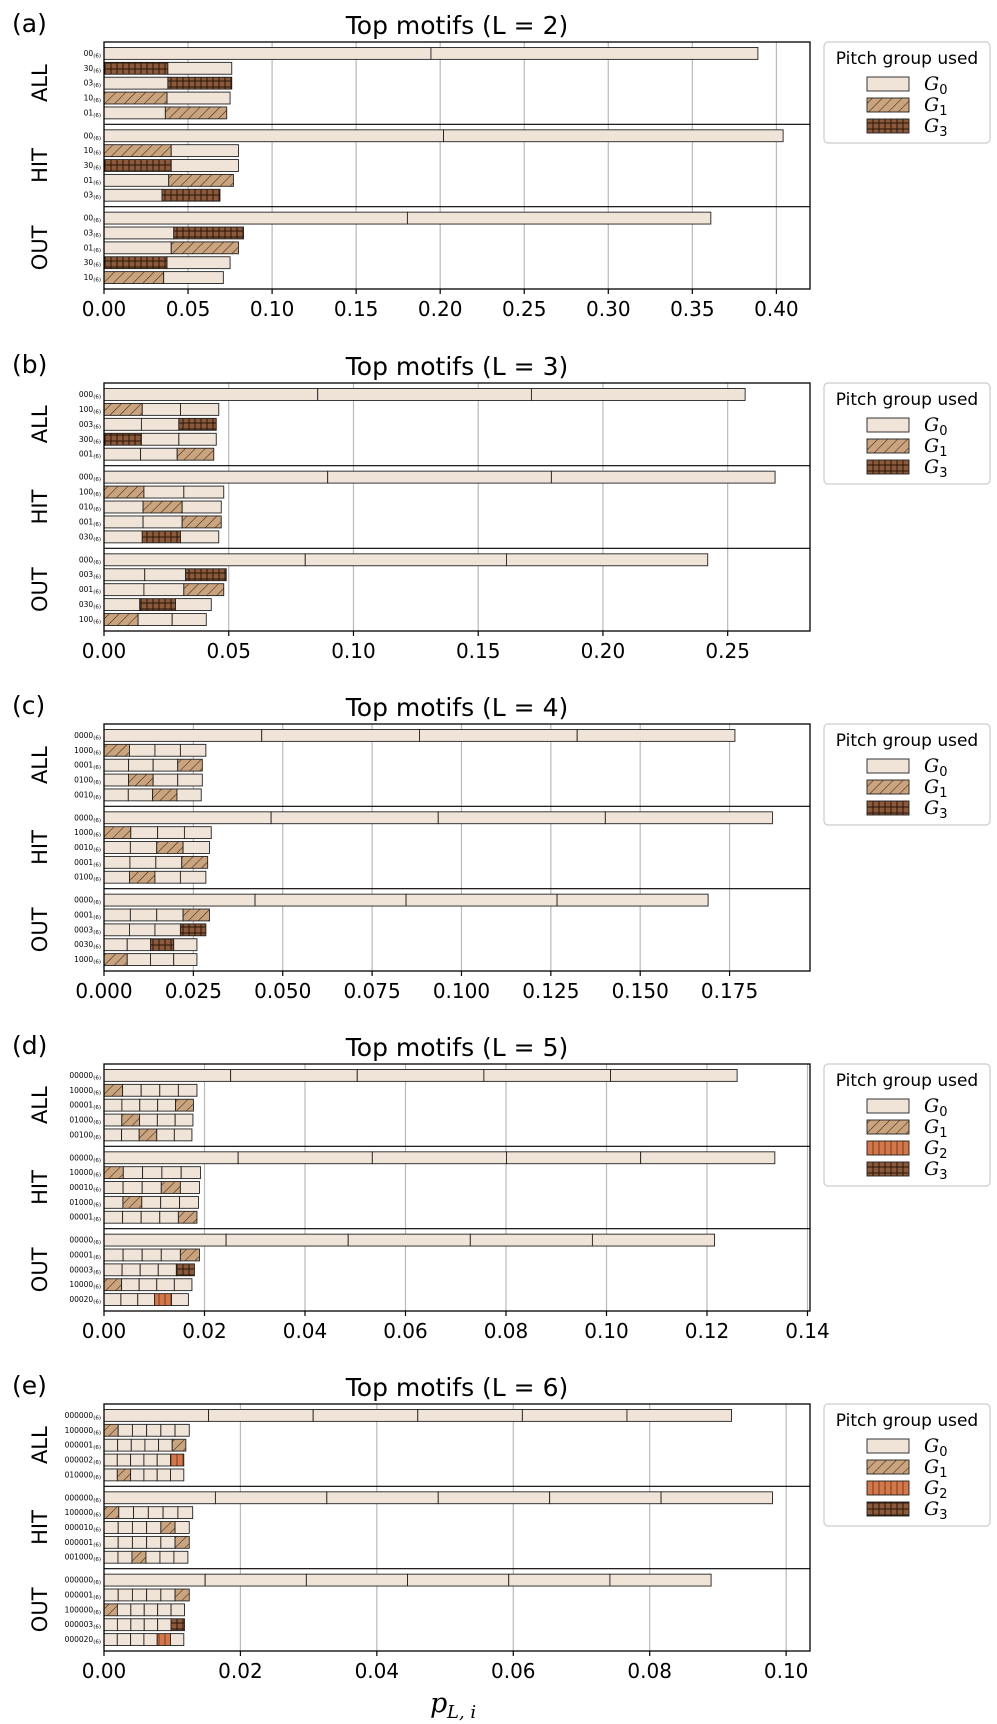 This screenshot has width=997, height=1724. Describe the element at coordinates (134, 1187) in the screenshot. I see `bar-row: 00010(6)` at that location.